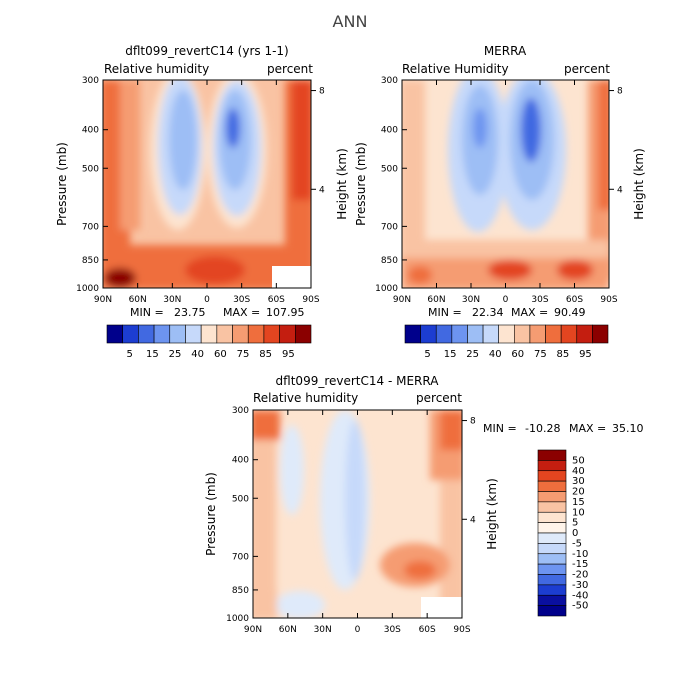  I want to click on colorbar-label: 50, so click(578, 460).